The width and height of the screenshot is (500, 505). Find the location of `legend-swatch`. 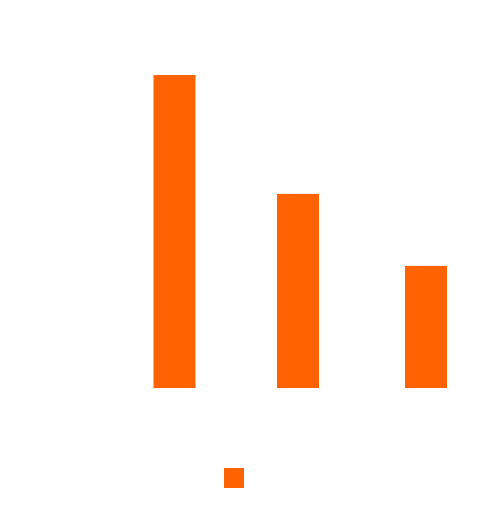

legend-swatch is located at coordinates (234, 478).